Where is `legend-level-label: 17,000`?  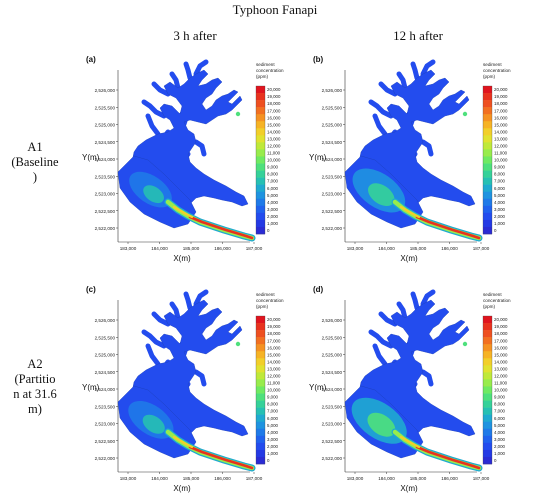
legend-level-label: 17,000 is located at coordinates (274, 340).